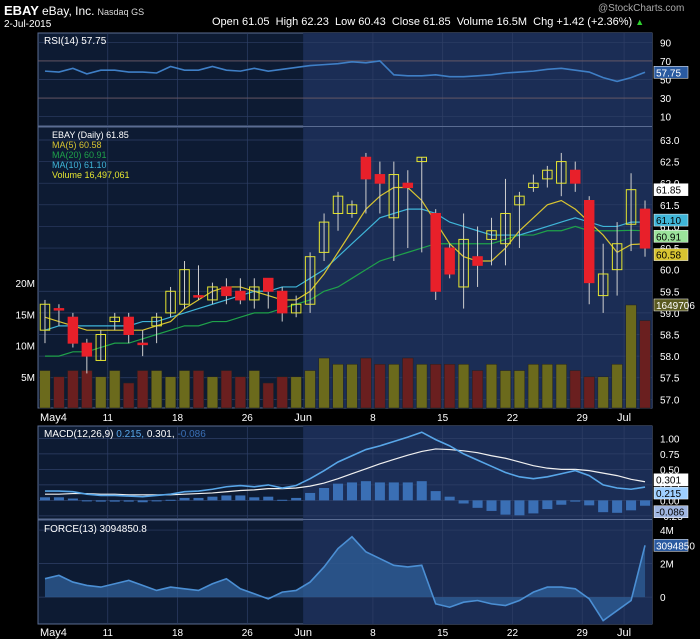  Describe the element at coordinates (492, 22) in the screenshot. I see `summary-volume: Volume 16.5M` at that location.